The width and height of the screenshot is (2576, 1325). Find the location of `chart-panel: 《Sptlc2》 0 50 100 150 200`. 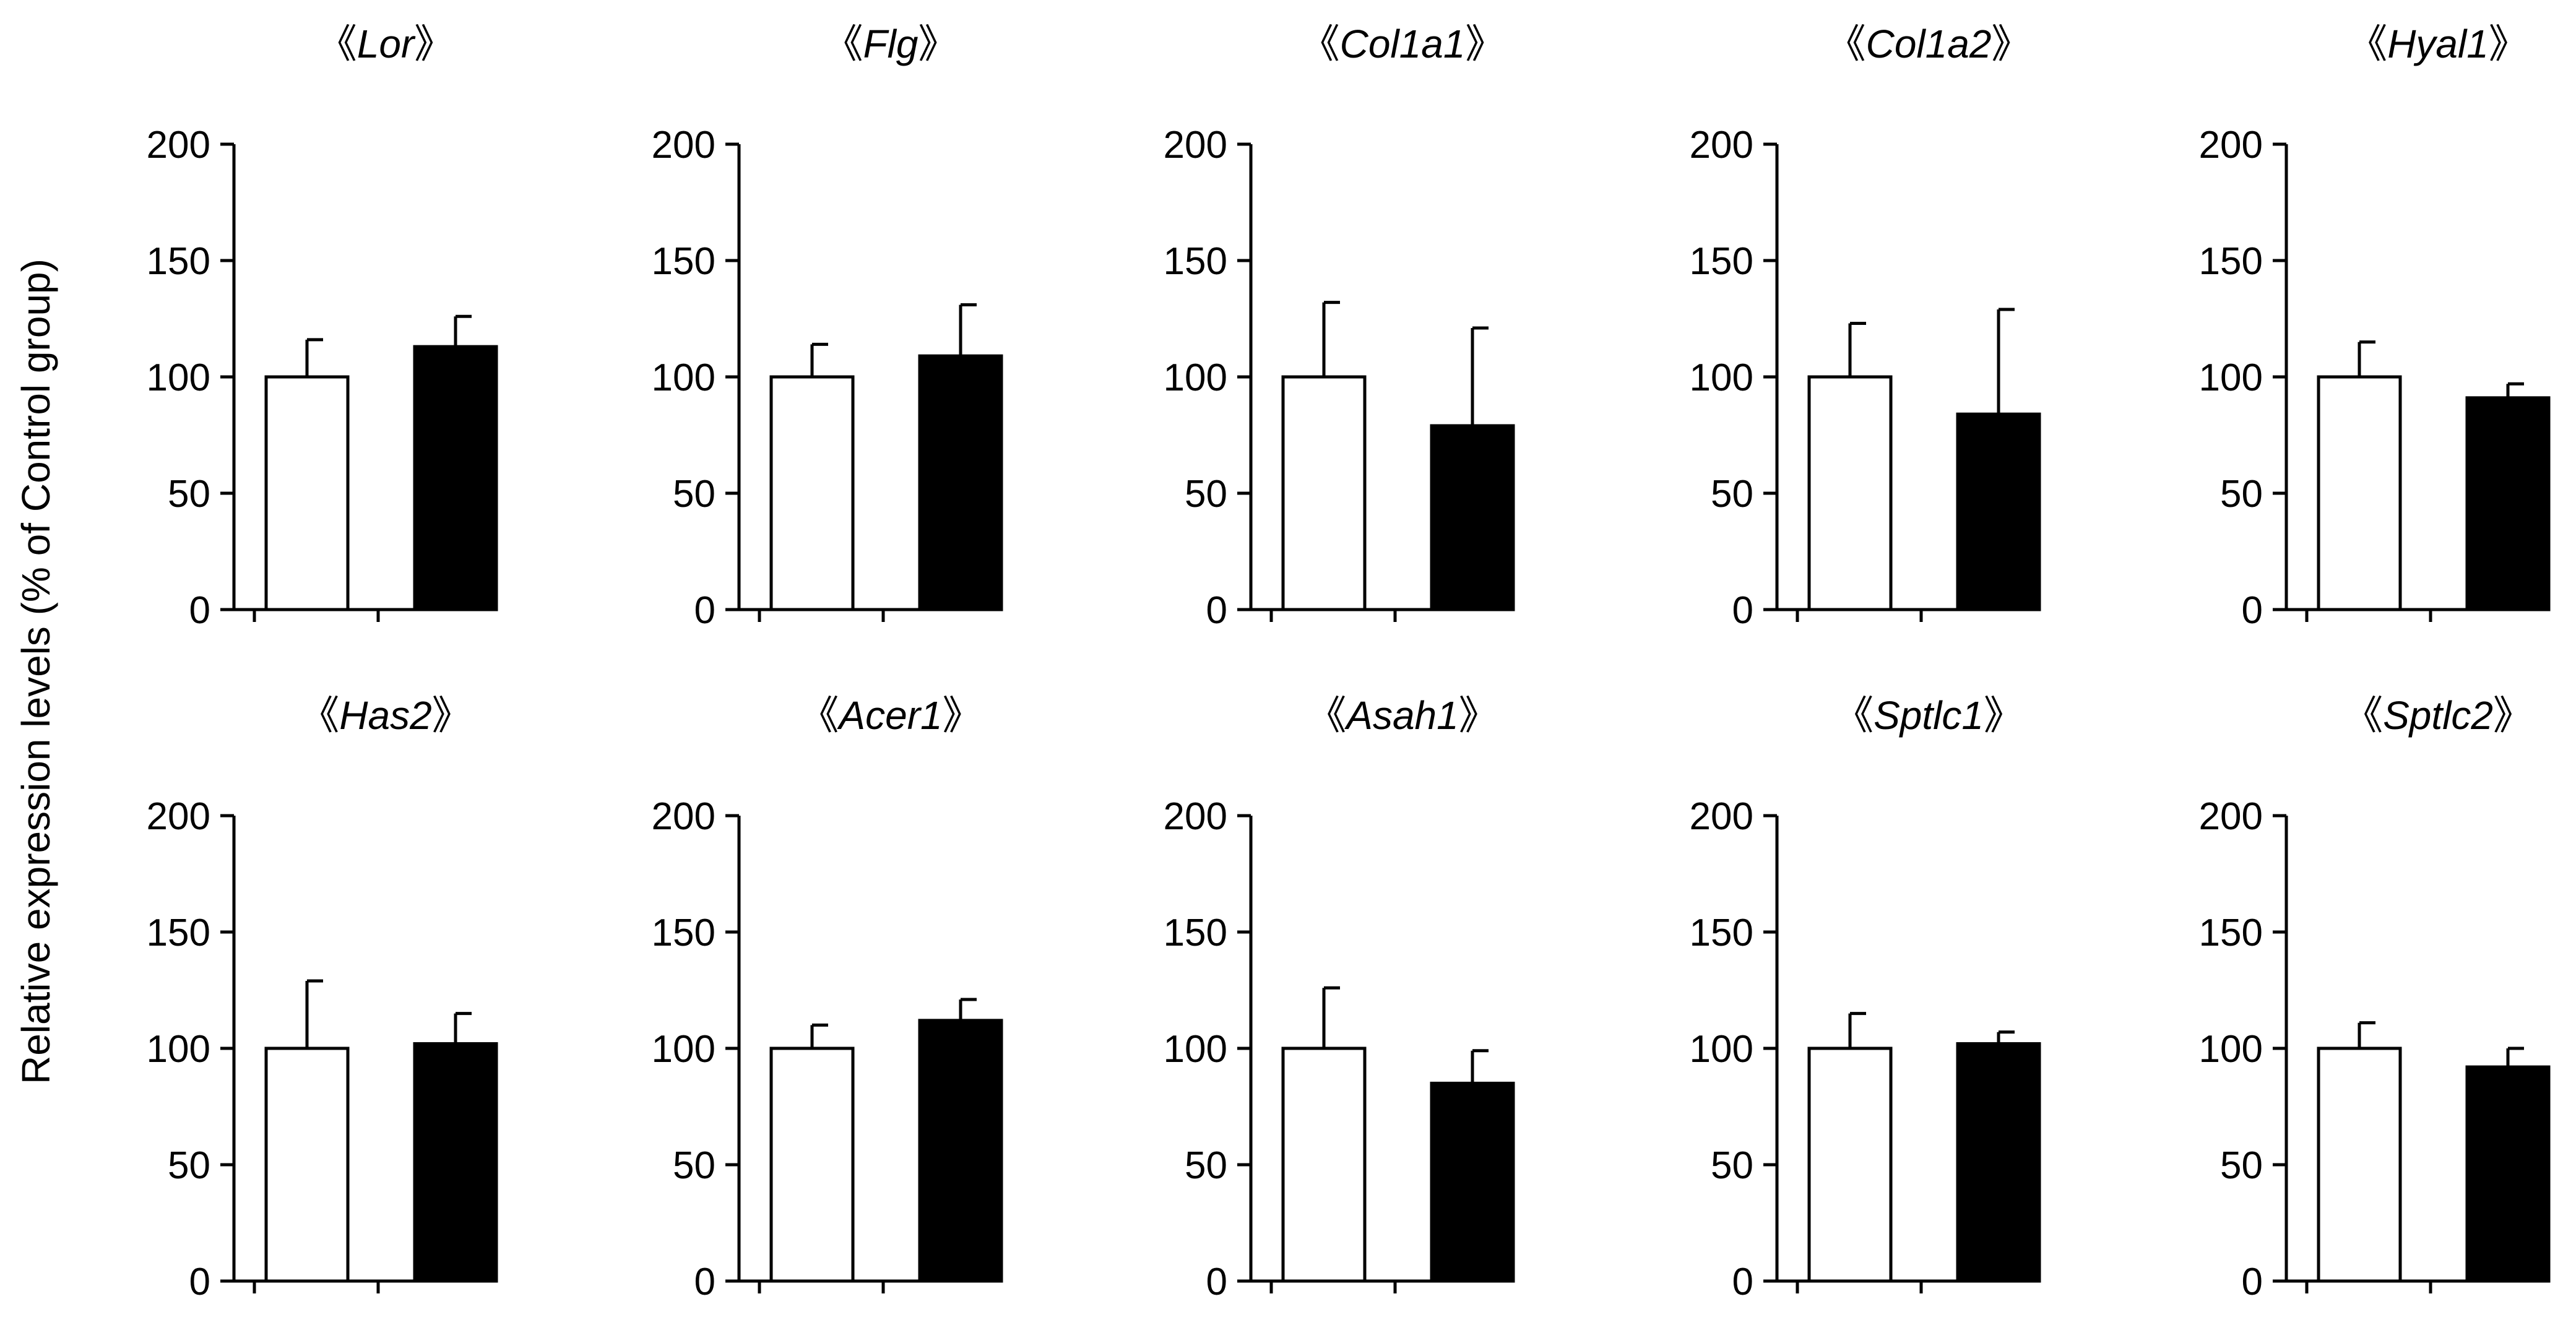

chart-panel: 《Sptlc2》 0 50 100 150 200 is located at coordinates (2375, 998).